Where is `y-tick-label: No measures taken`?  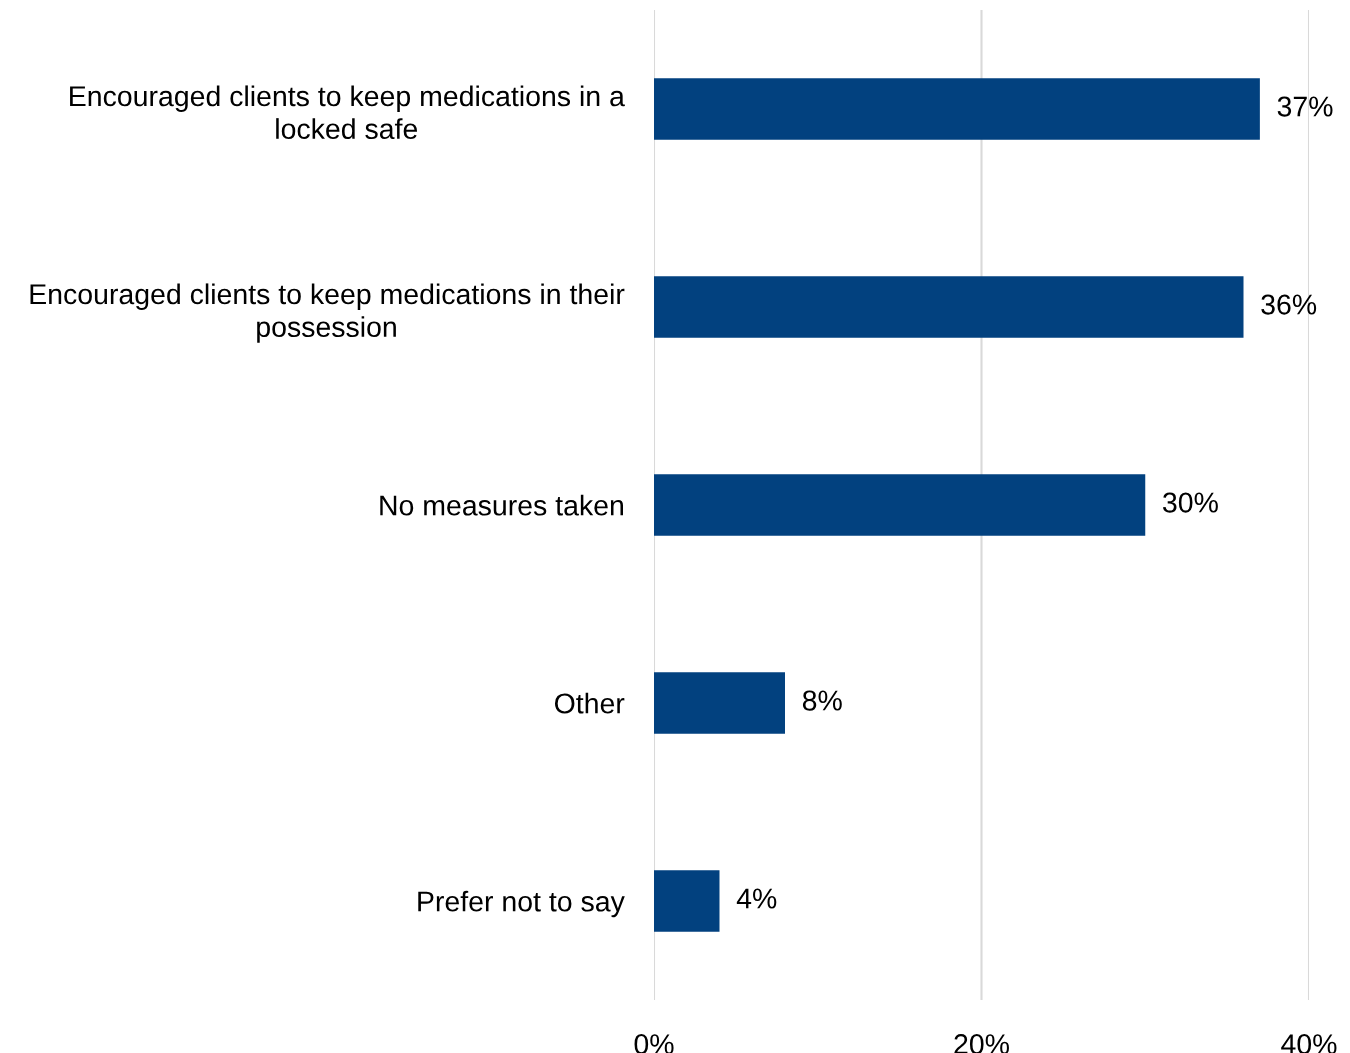
y-tick-label: No measures taken is located at coordinates (501, 505).